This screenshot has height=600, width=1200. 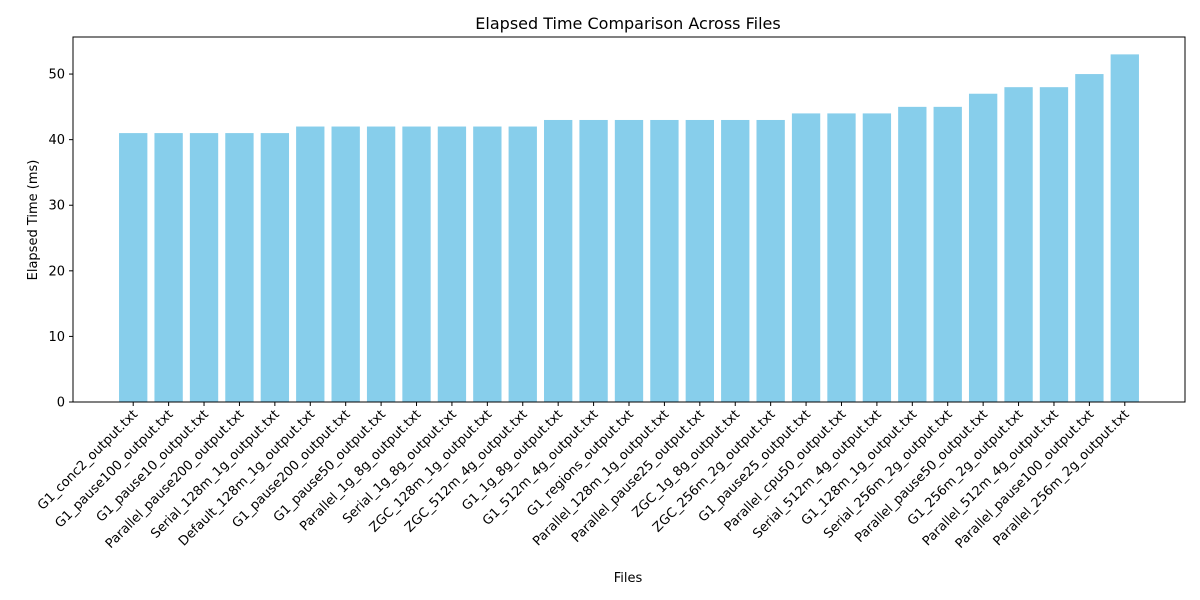 What do you see at coordinates (56, 140) in the screenshot?
I see `y-tick-label: 40` at bounding box center [56, 140].